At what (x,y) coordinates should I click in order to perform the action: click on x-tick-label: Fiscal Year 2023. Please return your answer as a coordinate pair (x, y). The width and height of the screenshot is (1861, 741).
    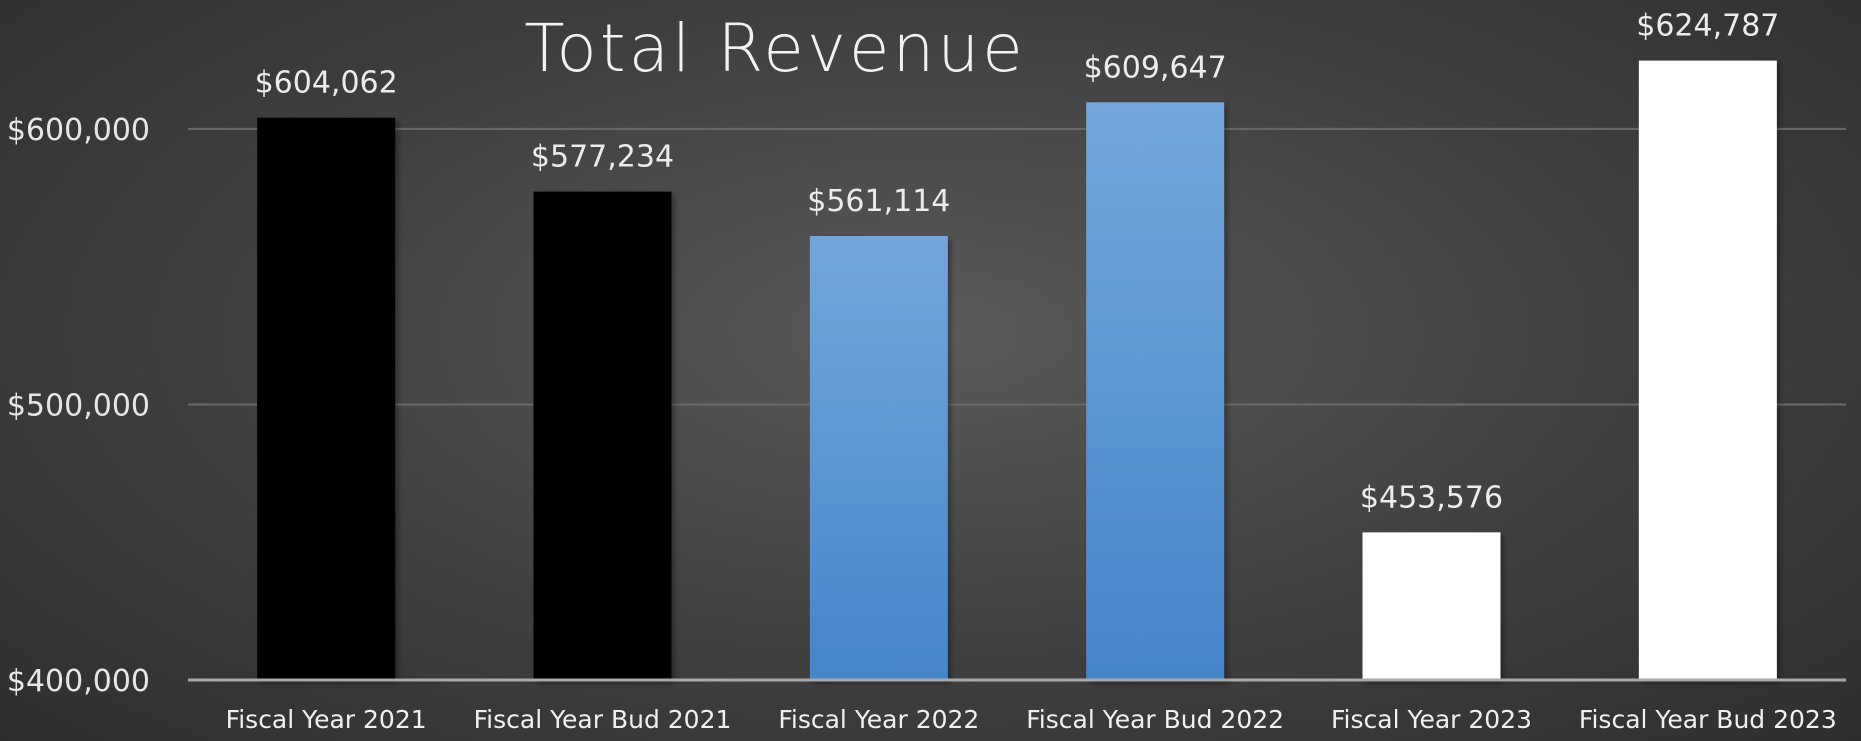
    Looking at the image, I should click on (1431, 719).